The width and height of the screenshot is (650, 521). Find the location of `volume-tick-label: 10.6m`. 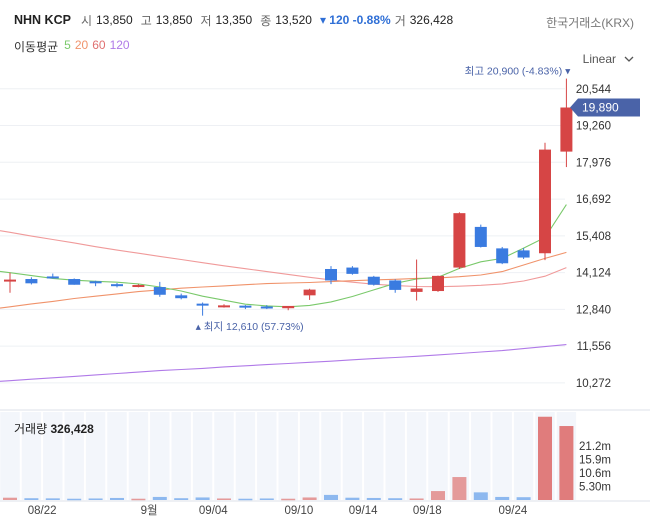

volume-tick-label: 10.6m is located at coordinates (595, 474).